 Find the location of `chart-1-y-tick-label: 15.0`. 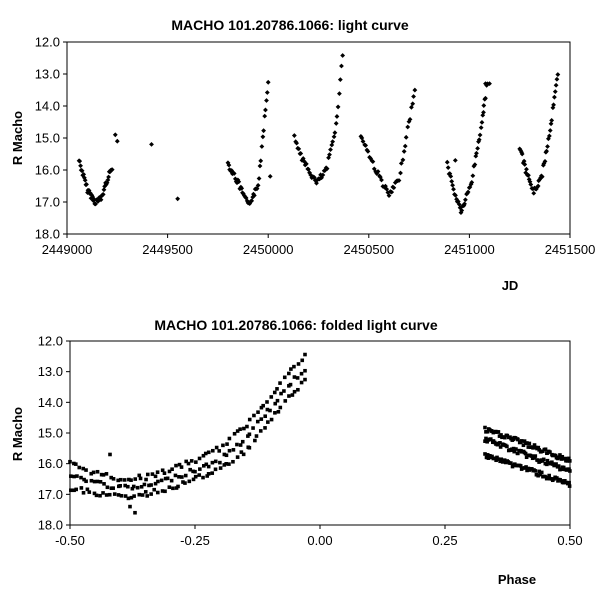

chart-1-y-tick-label: 15.0 is located at coordinates (47, 138).